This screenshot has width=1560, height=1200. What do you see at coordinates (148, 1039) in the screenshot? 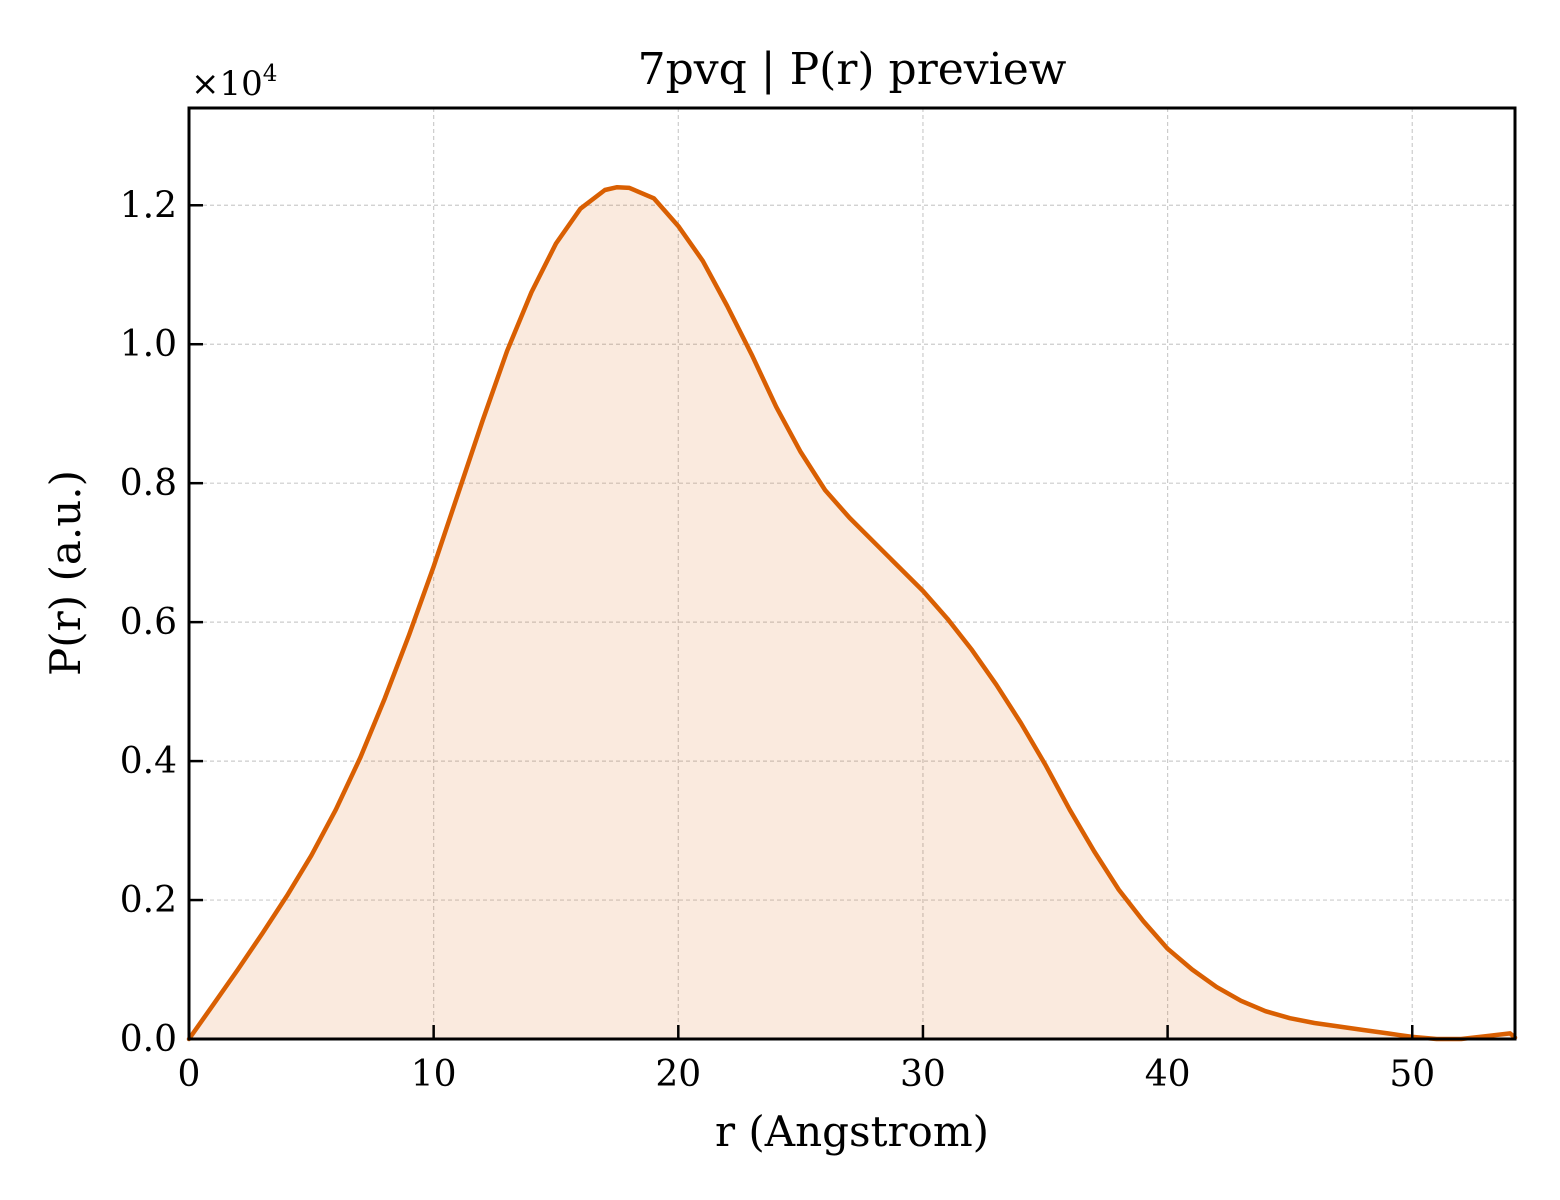
I see `y-tick-label: 0.0` at bounding box center [148, 1039].